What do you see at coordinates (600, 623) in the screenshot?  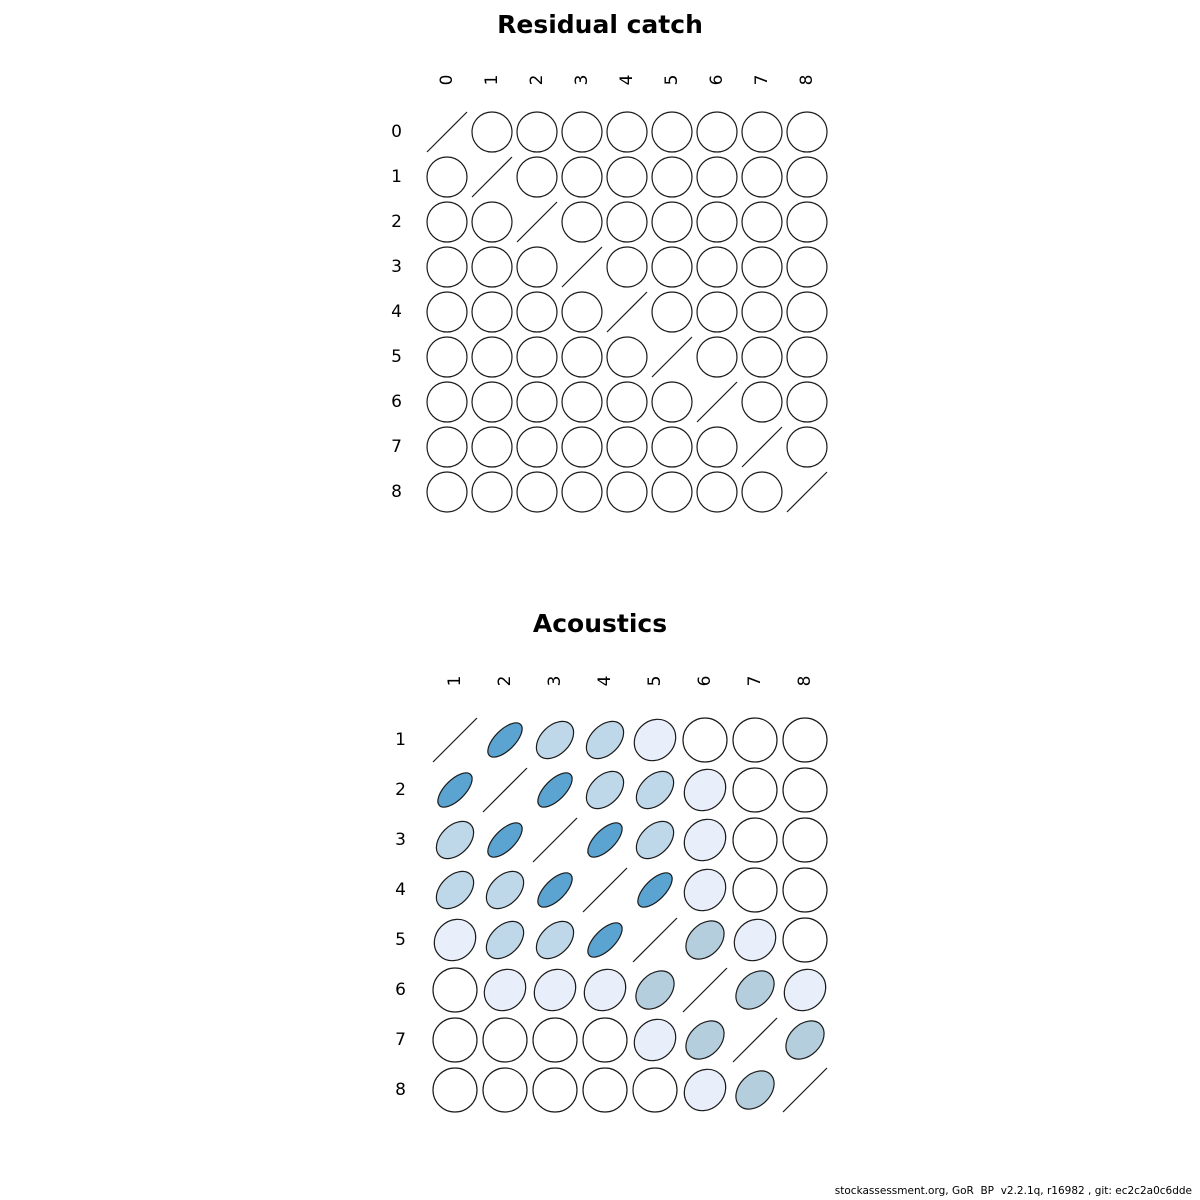 I see `plot-title-acoustics: Acoustics` at bounding box center [600, 623].